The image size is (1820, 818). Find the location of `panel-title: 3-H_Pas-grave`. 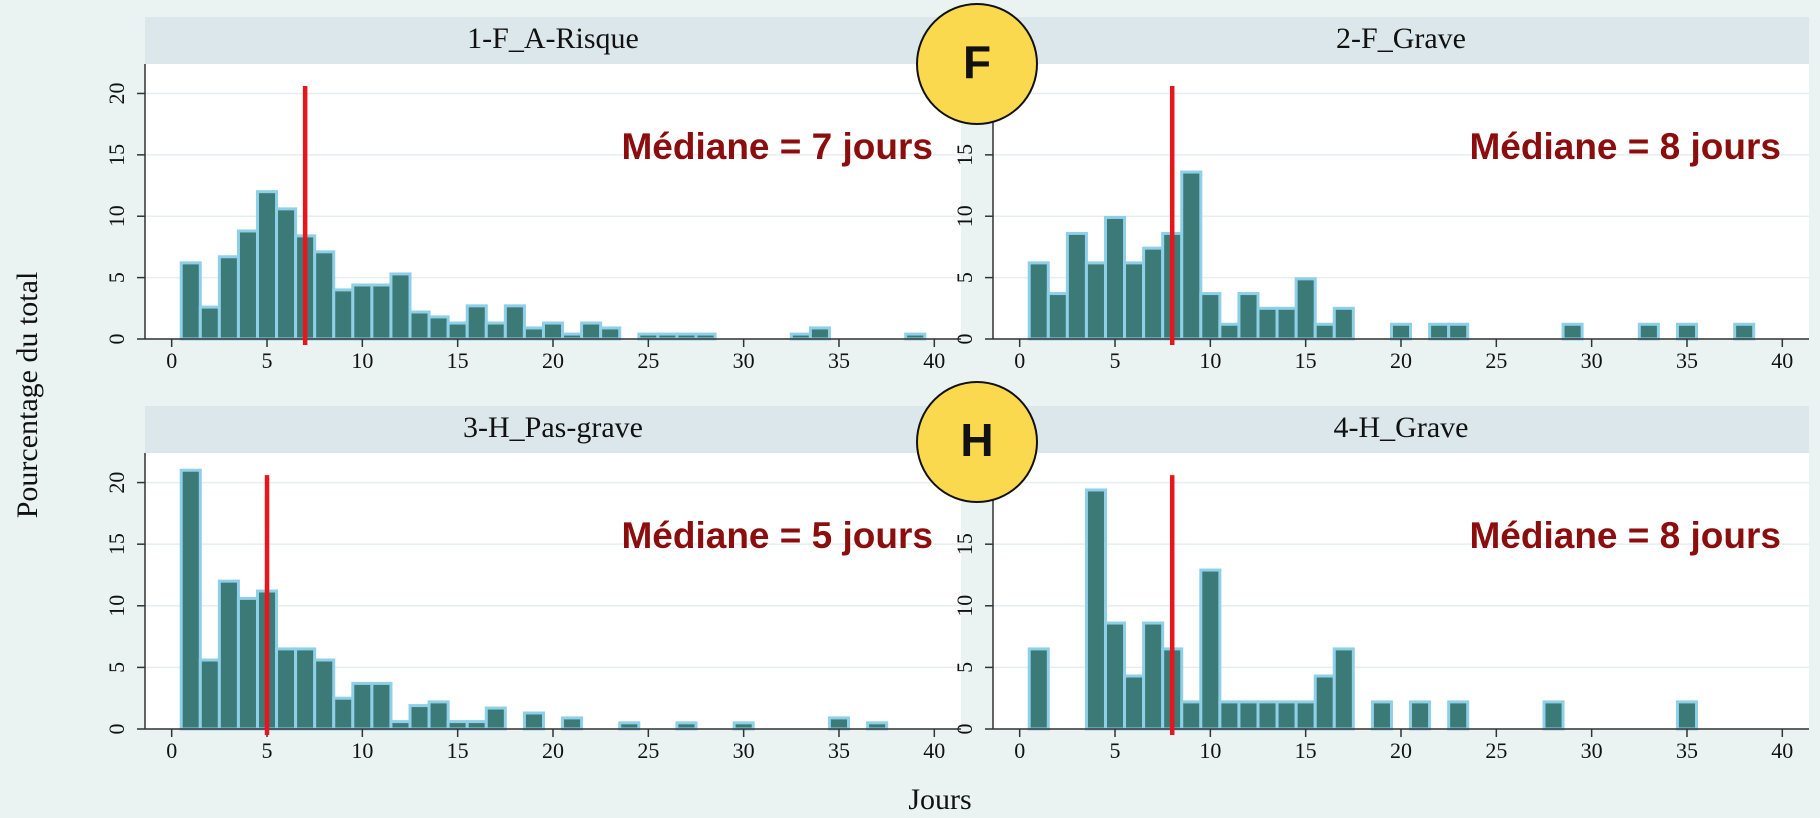

panel-title: 3-H_Pas-grave is located at coordinates (553, 427).